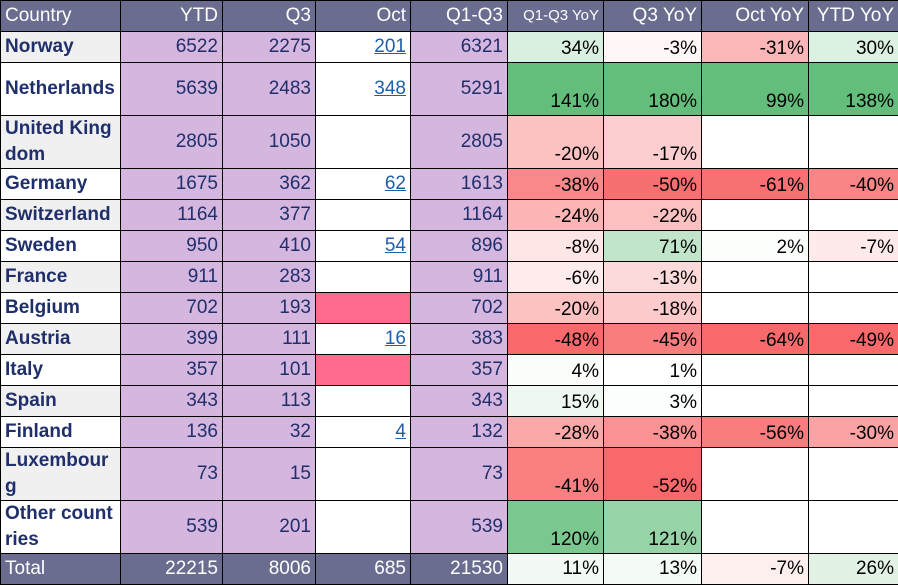 The width and height of the screenshot is (898, 585). I want to click on oct-link: 16, so click(395, 338).